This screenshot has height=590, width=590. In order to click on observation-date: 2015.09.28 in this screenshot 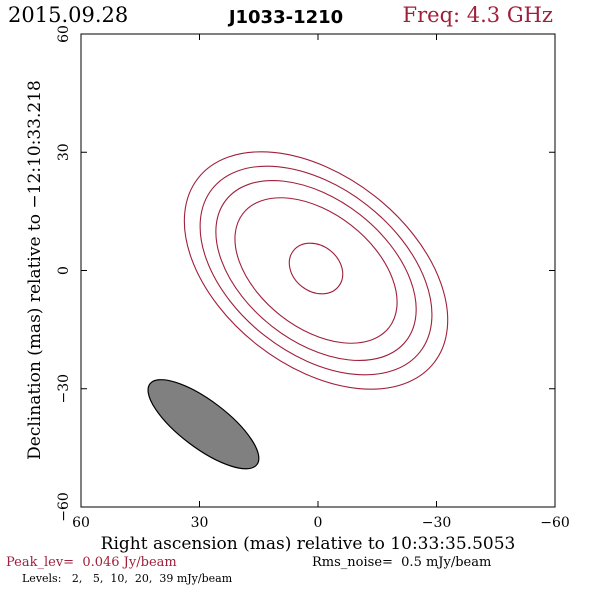, I will do `click(68, 15)`.